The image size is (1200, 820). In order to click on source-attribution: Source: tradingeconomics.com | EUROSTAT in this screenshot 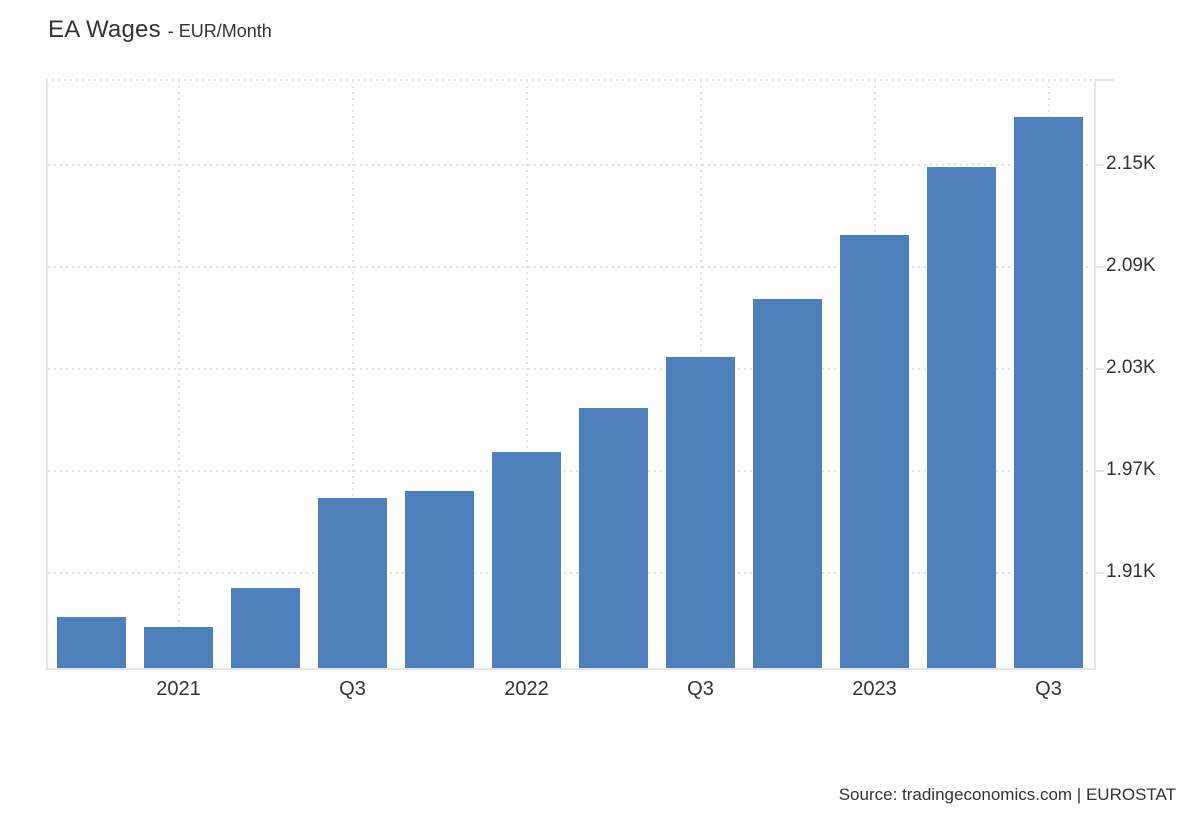, I will do `click(1007, 794)`.